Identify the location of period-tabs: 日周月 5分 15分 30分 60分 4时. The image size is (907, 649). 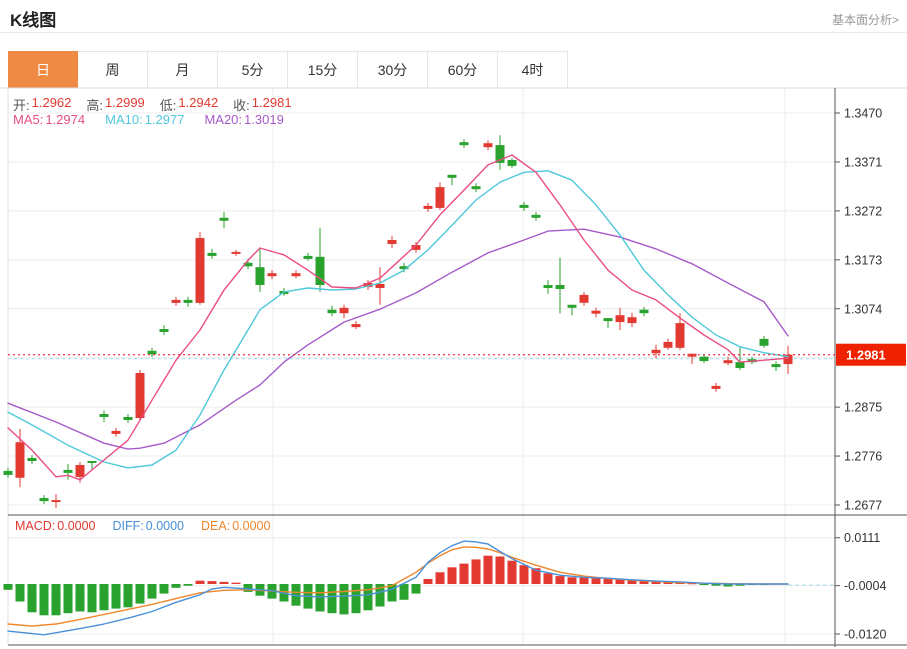
(288, 69).